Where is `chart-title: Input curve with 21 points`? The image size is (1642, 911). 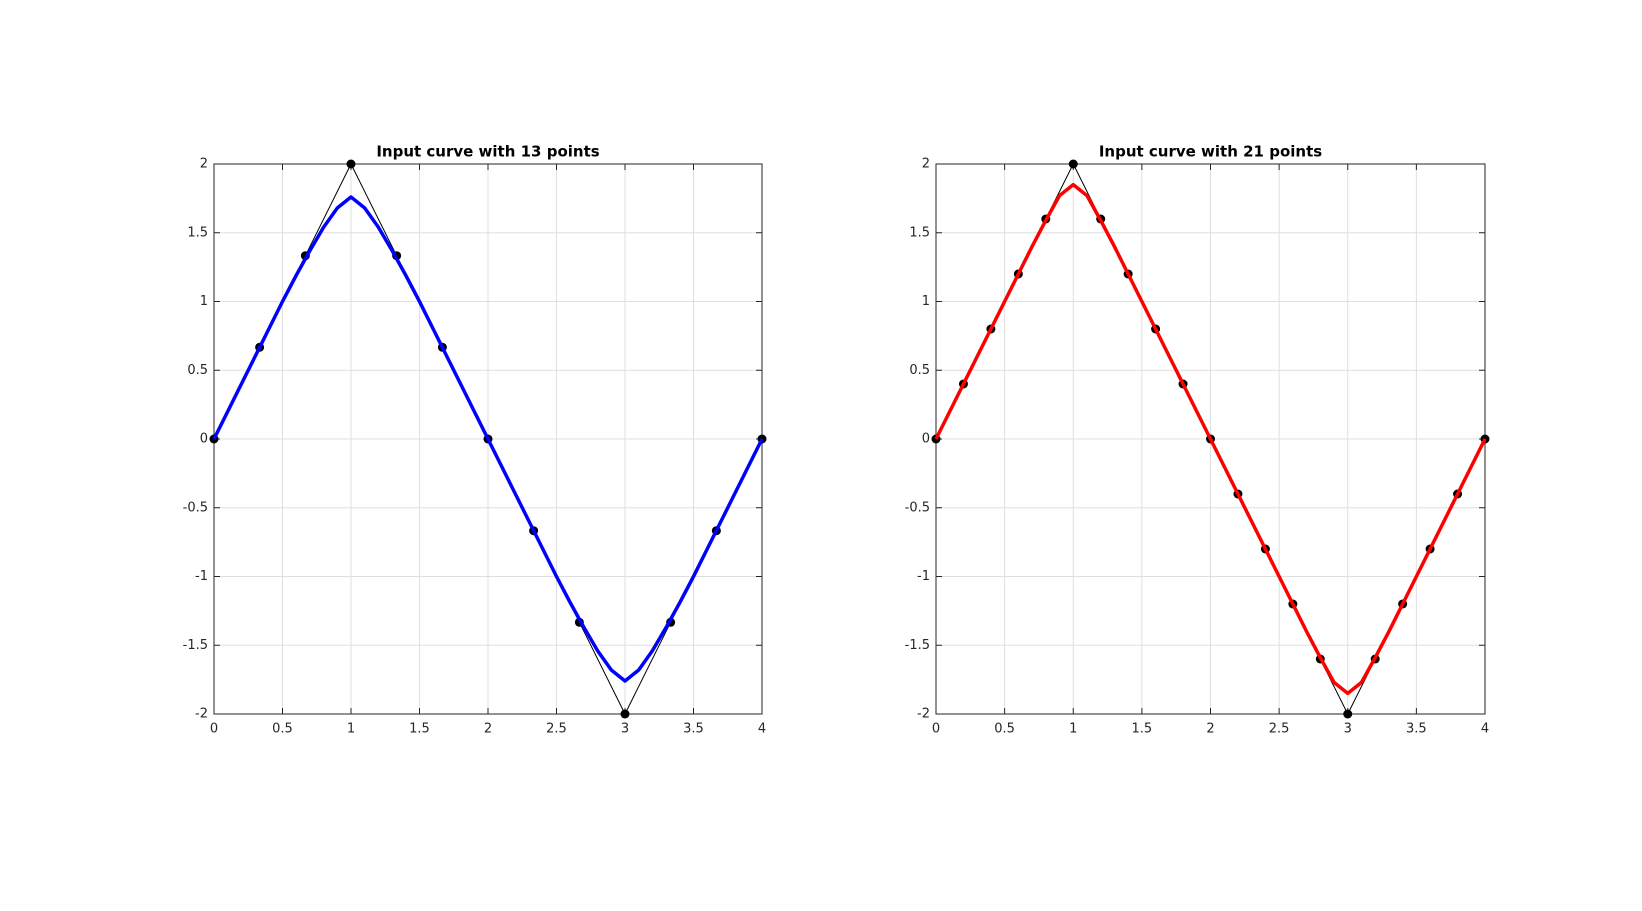
chart-title: Input curve with 21 points is located at coordinates (1210, 152).